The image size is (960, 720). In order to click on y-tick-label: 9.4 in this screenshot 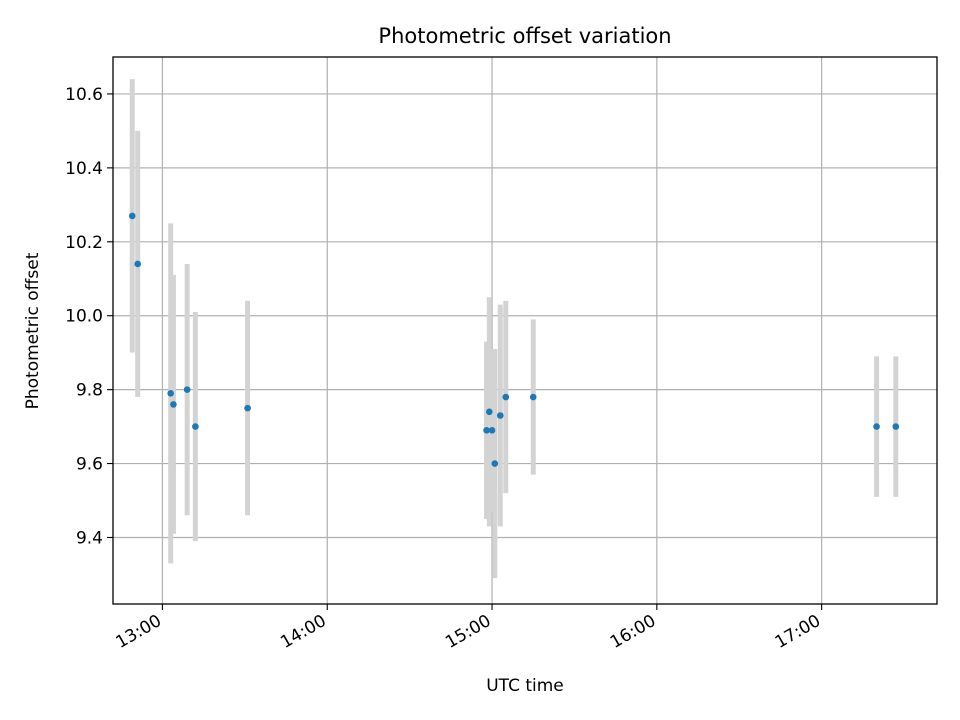, I will do `click(89, 538)`.